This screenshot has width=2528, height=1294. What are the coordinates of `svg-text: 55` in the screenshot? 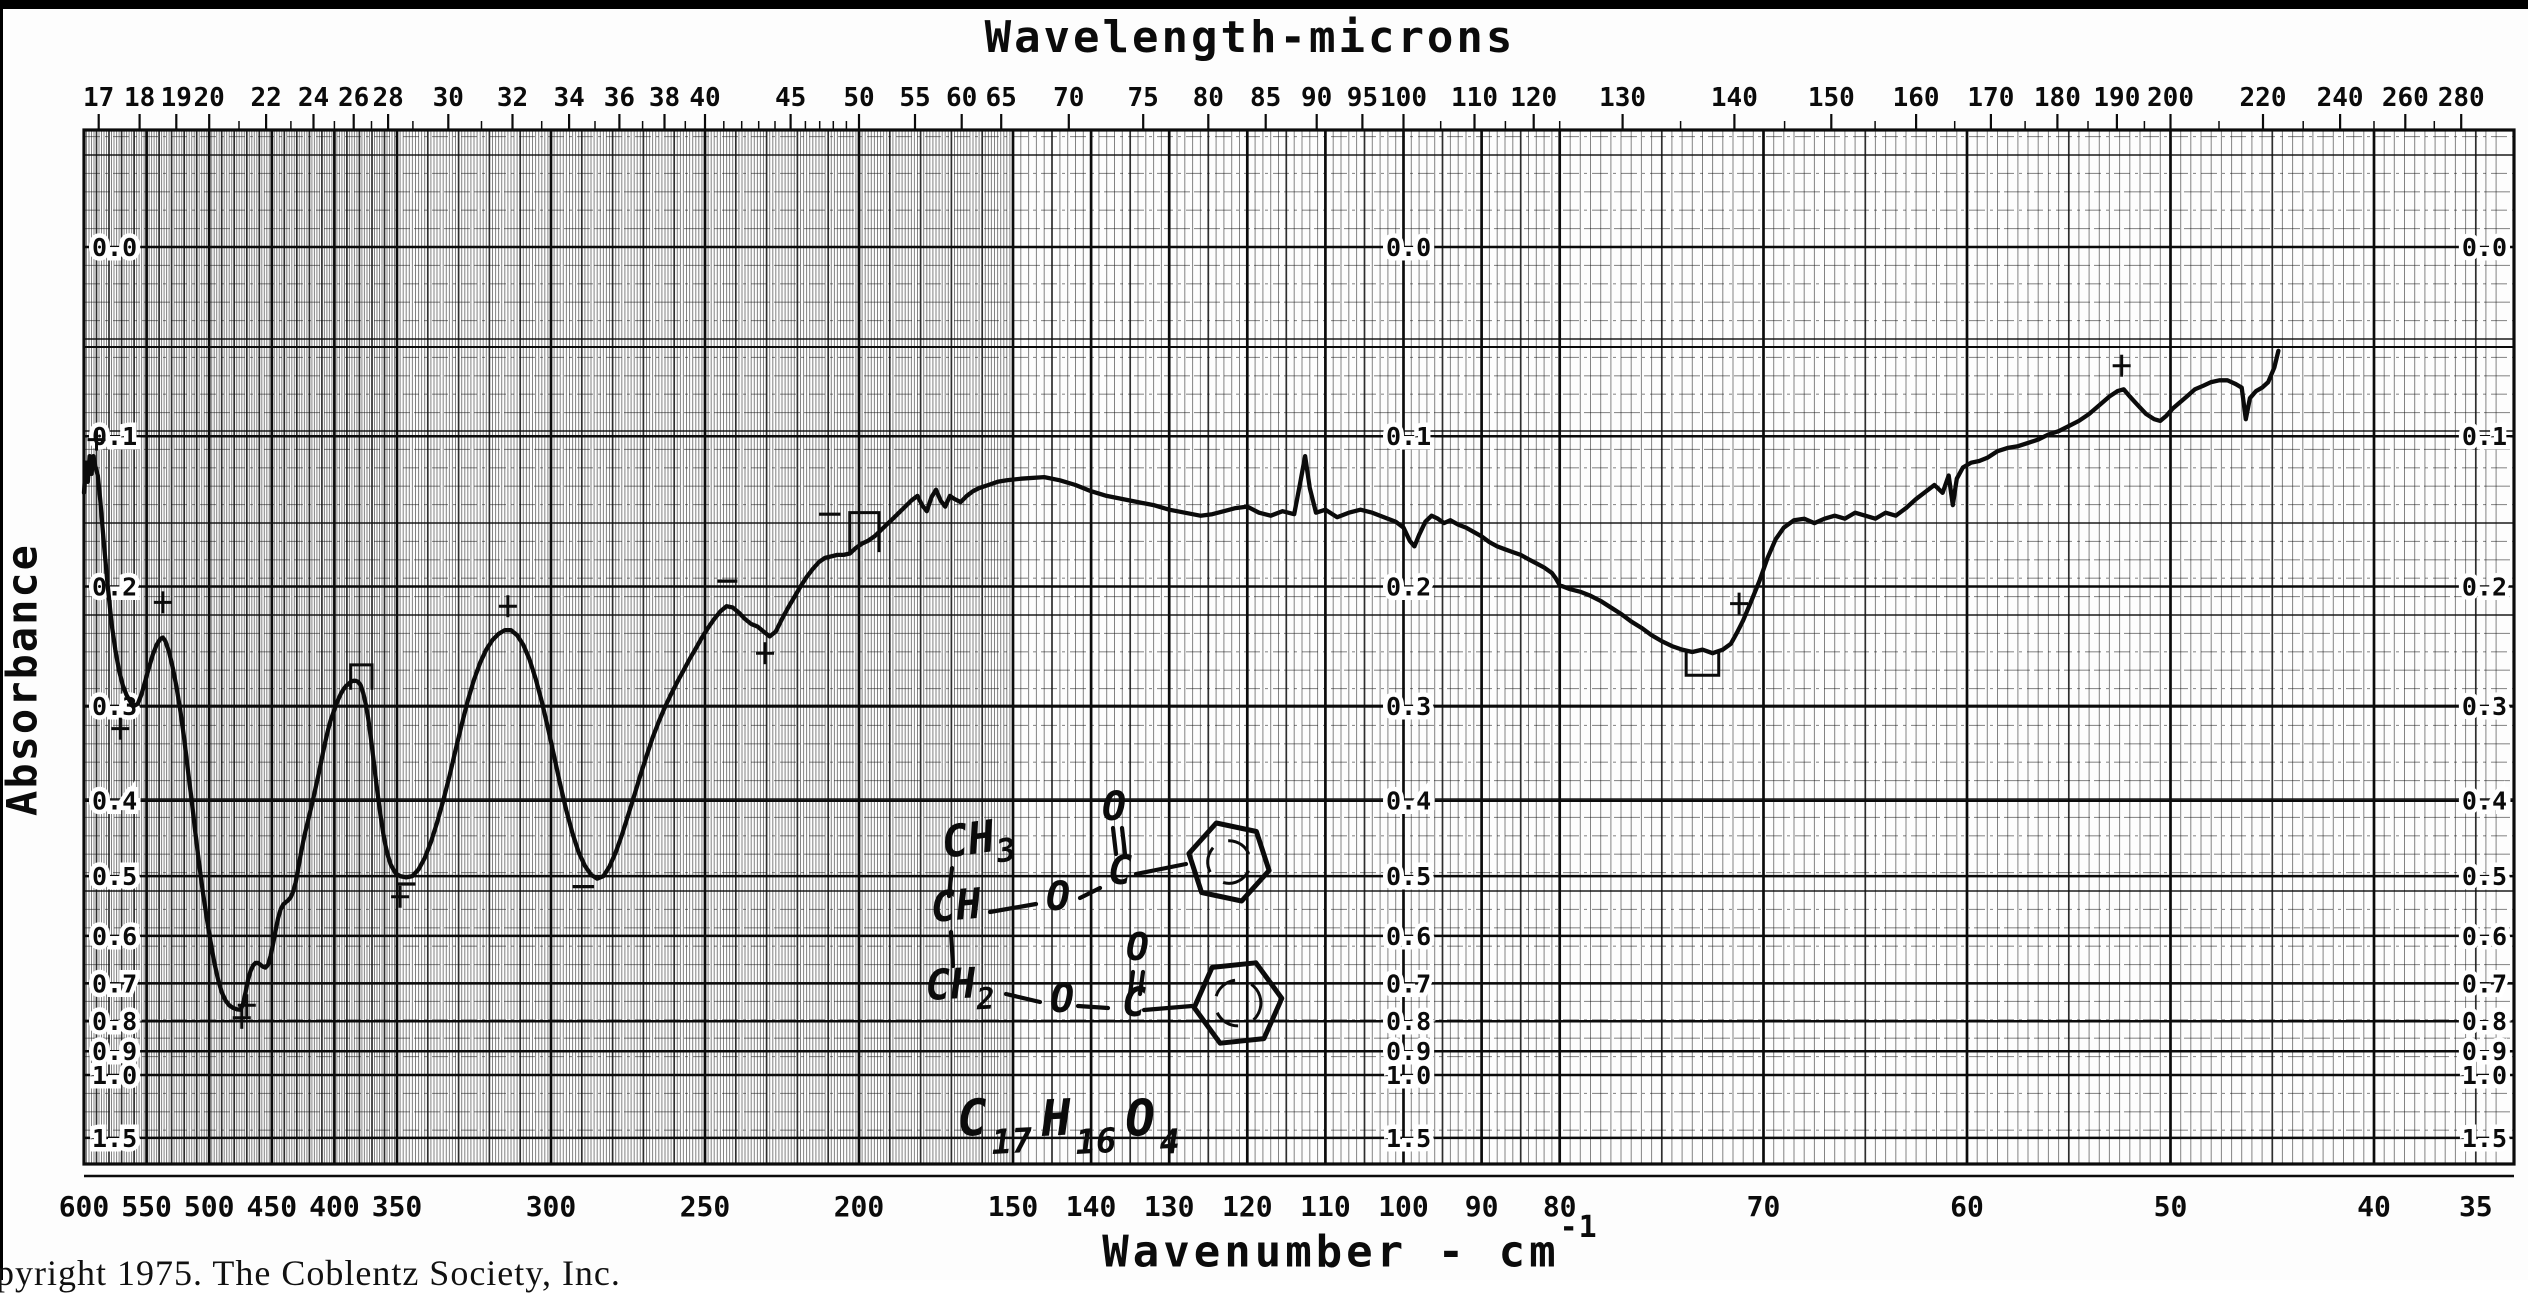 It's located at (914, 98).